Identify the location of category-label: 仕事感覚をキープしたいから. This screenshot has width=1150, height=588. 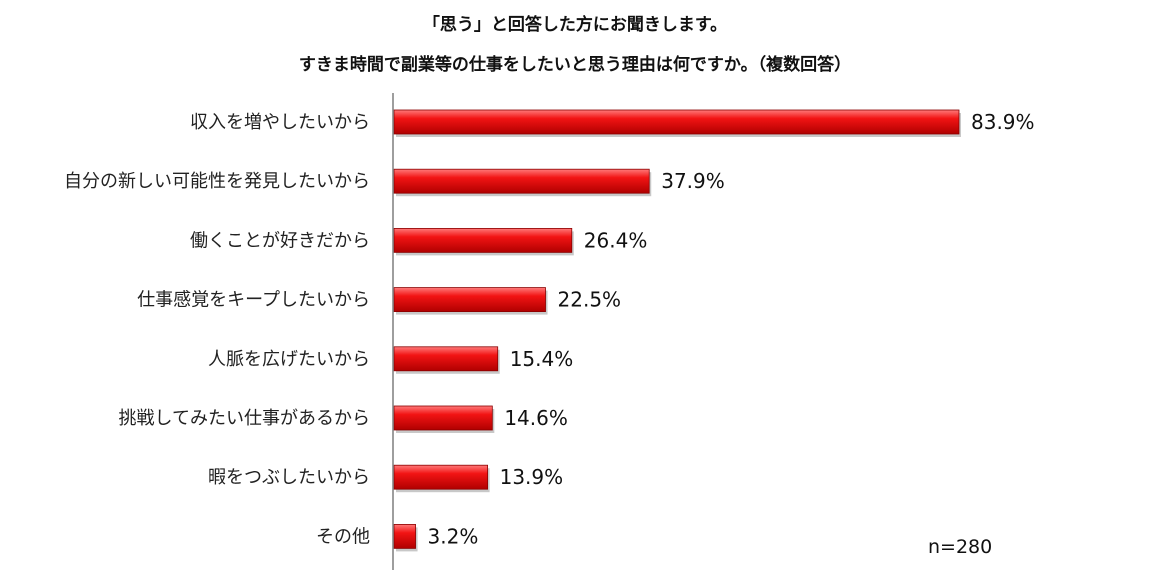
(253, 300).